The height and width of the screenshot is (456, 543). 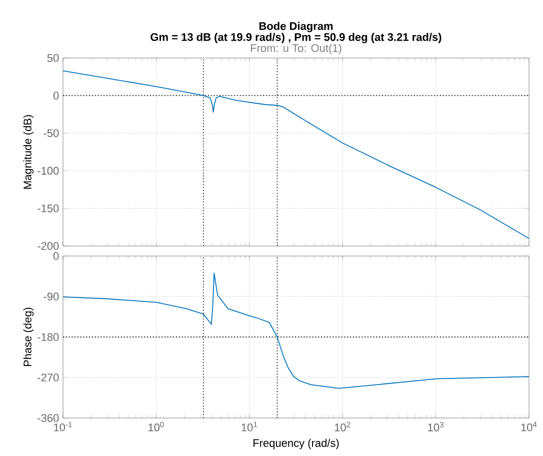 I want to click on x-tick-label: 10$^{-1}$, so click(x=63, y=427).